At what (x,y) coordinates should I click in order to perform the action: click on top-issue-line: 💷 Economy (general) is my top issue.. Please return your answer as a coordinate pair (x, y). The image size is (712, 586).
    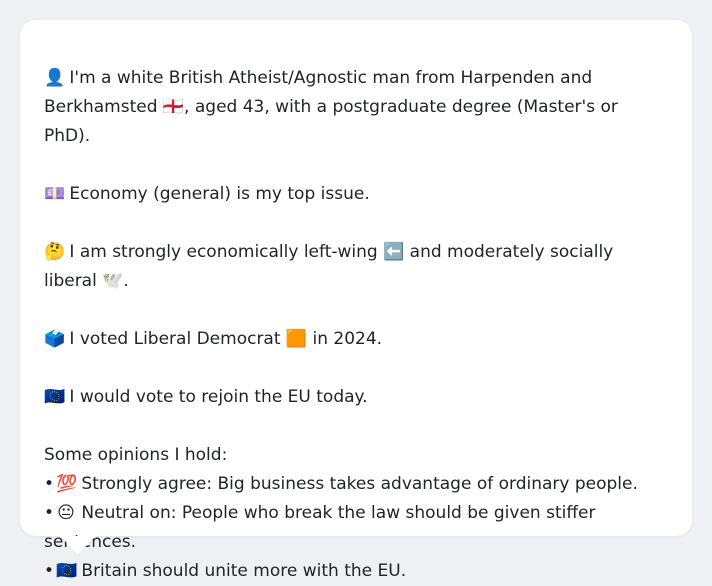
    Looking at the image, I should click on (356, 194).